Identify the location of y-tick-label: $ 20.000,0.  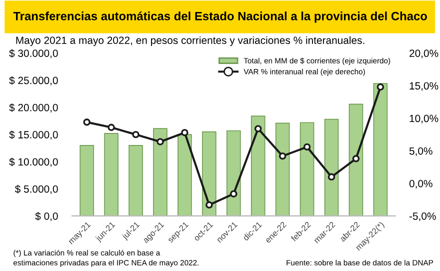
(33, 108).